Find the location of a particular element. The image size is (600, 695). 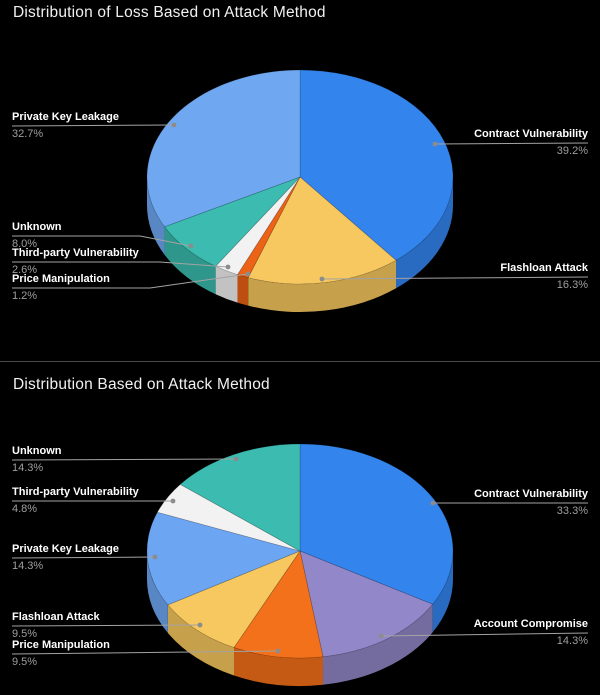

slice-percent-label: 33.3% is located at coordinates (572, 511).